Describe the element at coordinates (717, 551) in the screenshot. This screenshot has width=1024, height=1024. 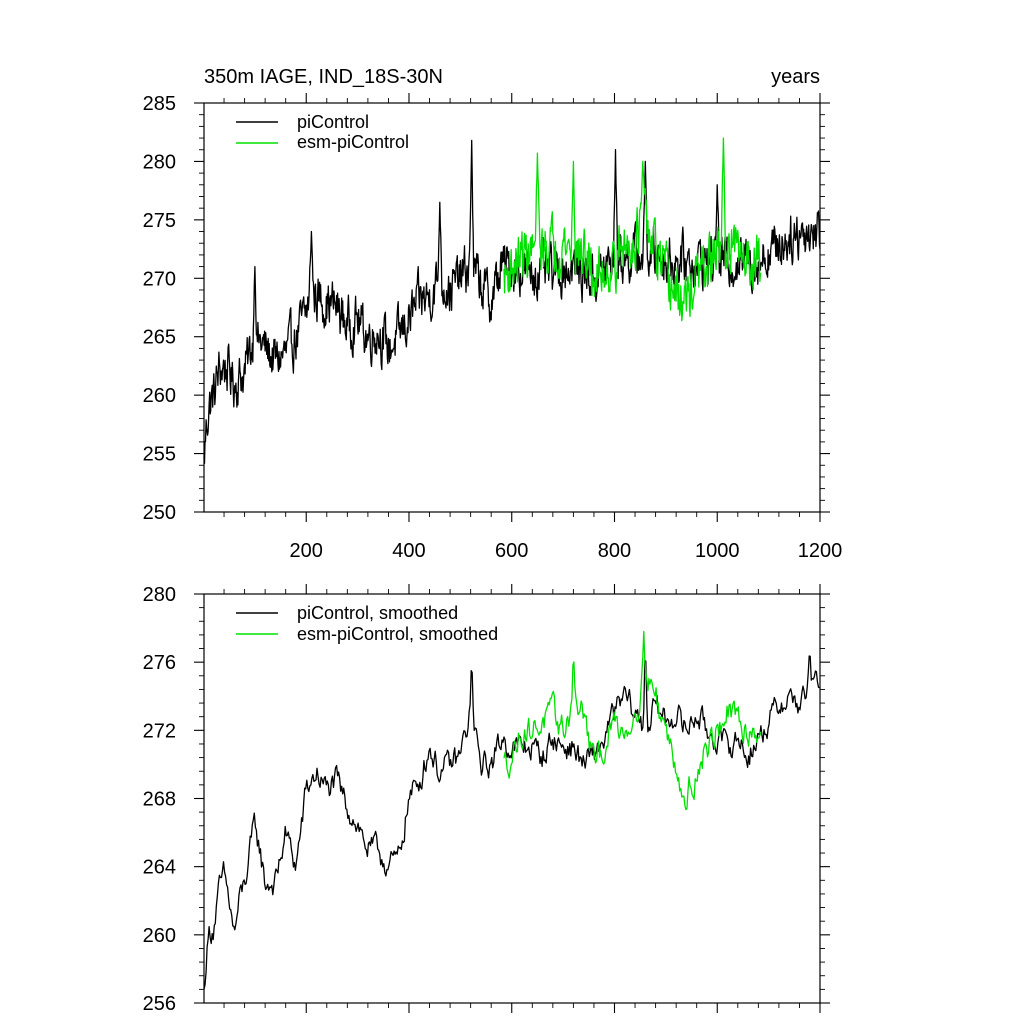
I see `x-tick-label: 1000` at that location.